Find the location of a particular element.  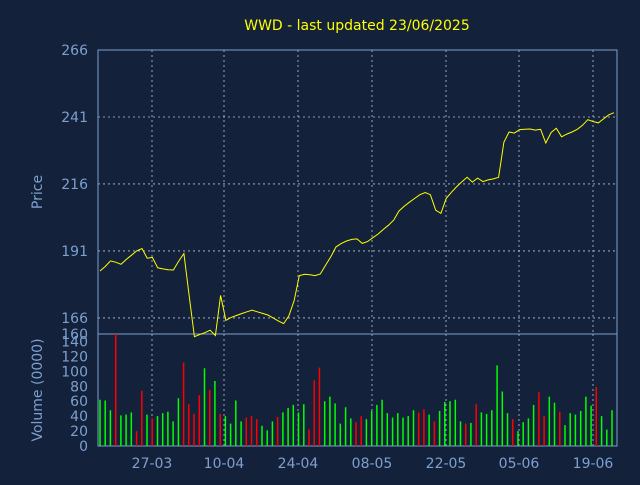

x-tick-label: 19-06 is located at coordinates (593, 464).